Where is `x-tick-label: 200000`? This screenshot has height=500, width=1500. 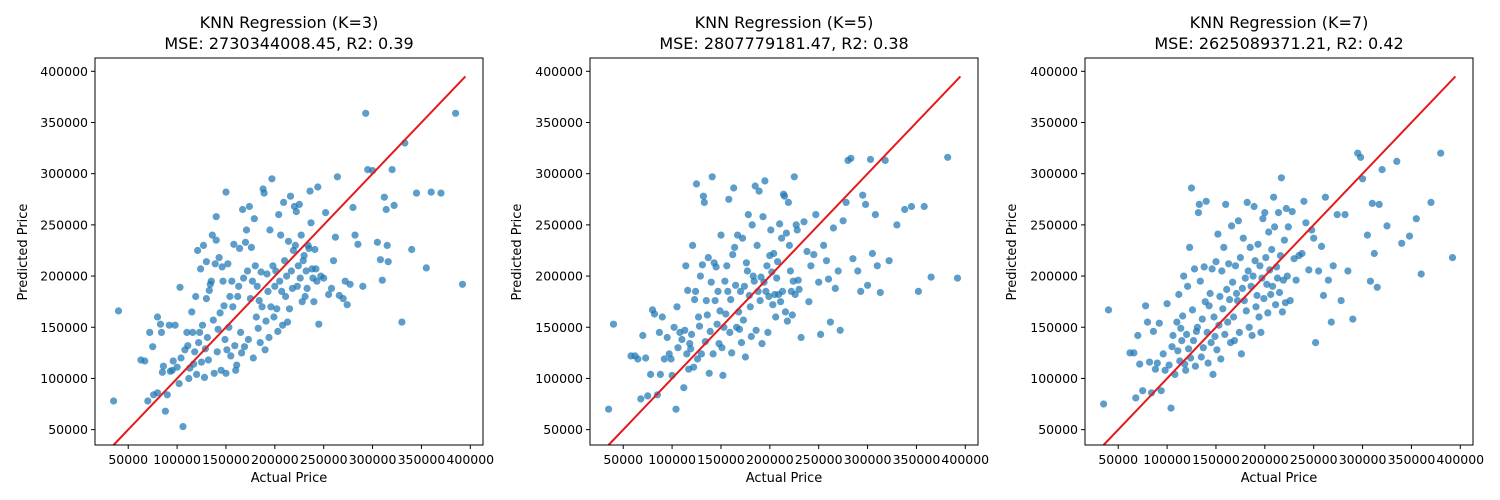 x-tick-label: 200000 is located at coordinates (770, 459).